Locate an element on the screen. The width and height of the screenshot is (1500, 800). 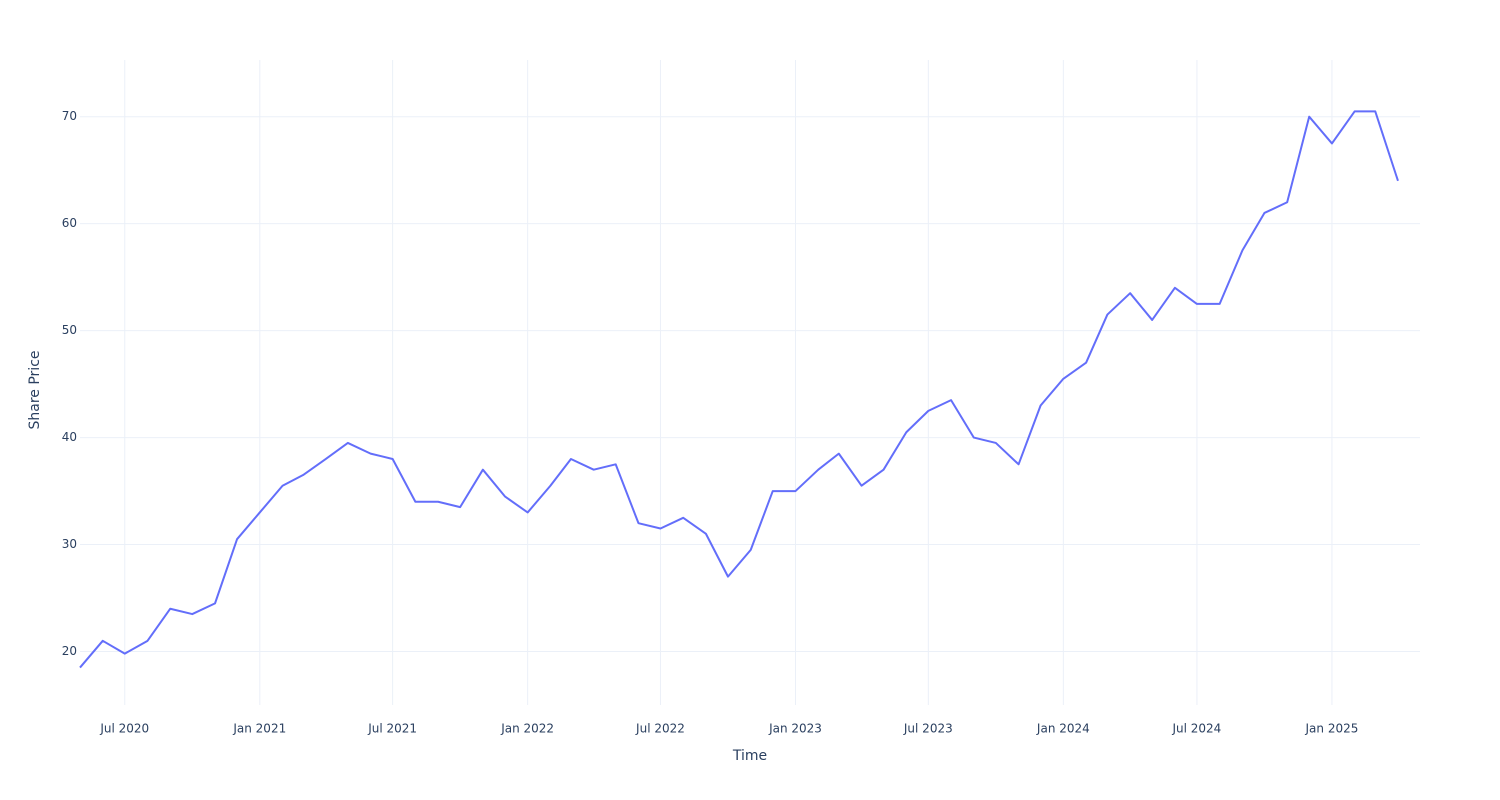
x-tick-label: Jul 2024 is located at coordinates (1196, 729).